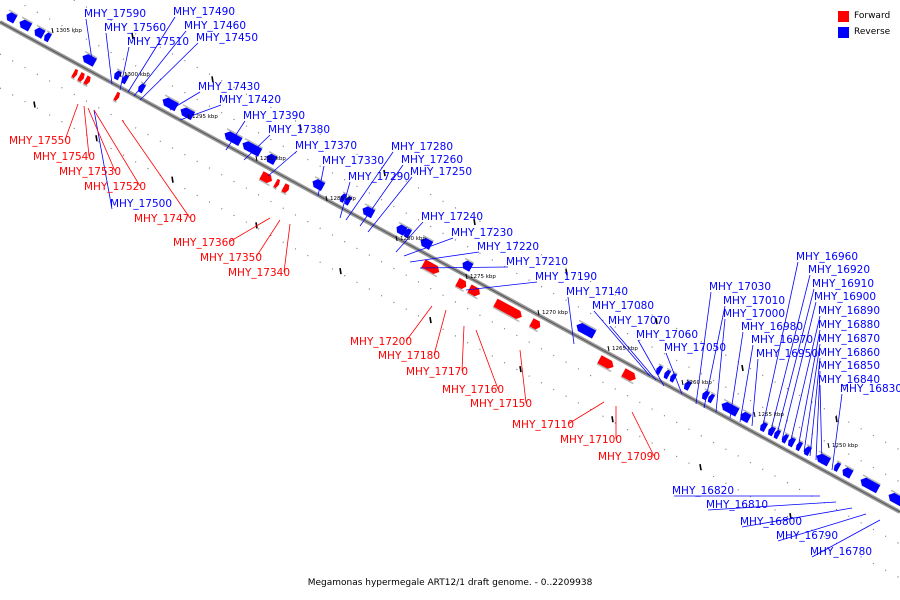 The height and width of the screenshot is (600, 900). Describe the element at coordinates (839, 270) in the screenshot. I see `reverse-gene-label: MHY_16920` at that location.